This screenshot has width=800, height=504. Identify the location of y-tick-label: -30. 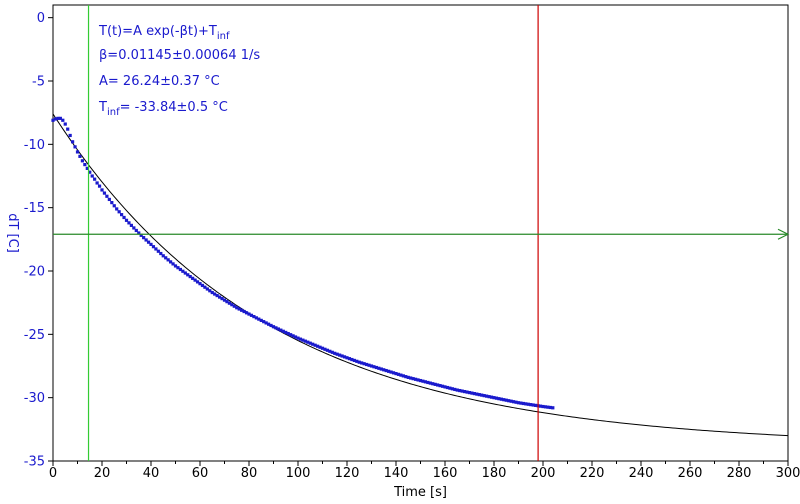
(34, 398).